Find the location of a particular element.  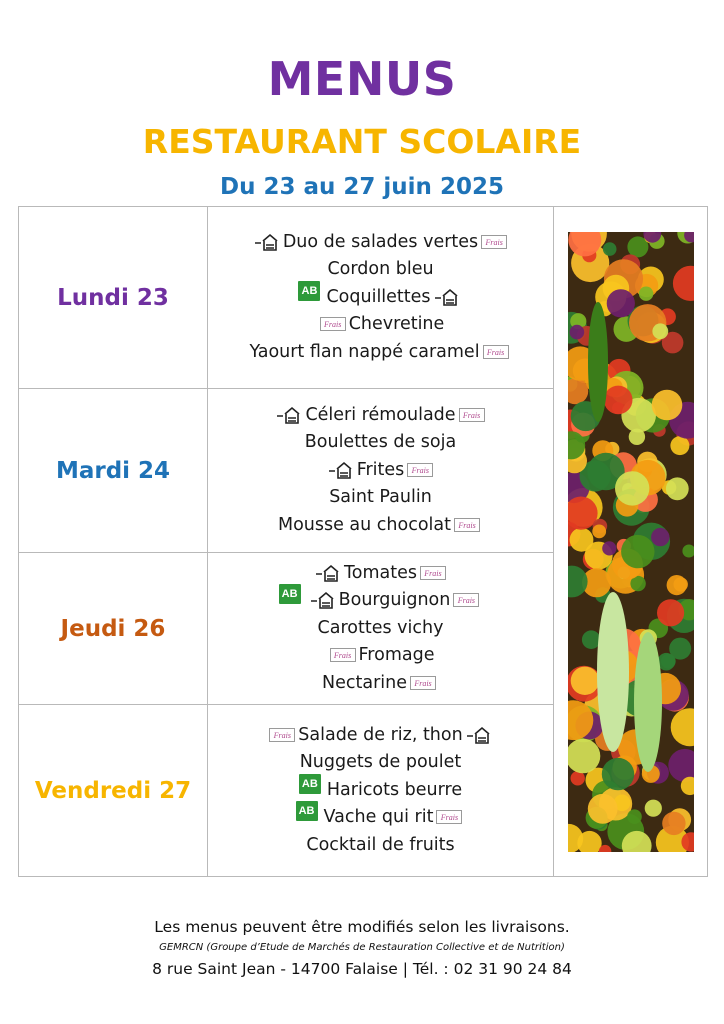

dish-name: Frites is located at coordinates (380, 469).